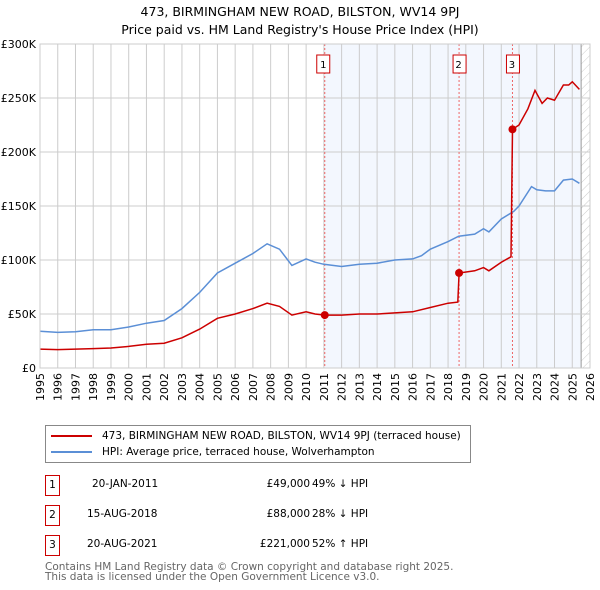 The height and width of the screenshot is (590, 600). What do you see at coordinates (340, 484) in the screenshot?
I see `transaction-hpi: 49% ↓ HPI` at bounding box center [340, 484].